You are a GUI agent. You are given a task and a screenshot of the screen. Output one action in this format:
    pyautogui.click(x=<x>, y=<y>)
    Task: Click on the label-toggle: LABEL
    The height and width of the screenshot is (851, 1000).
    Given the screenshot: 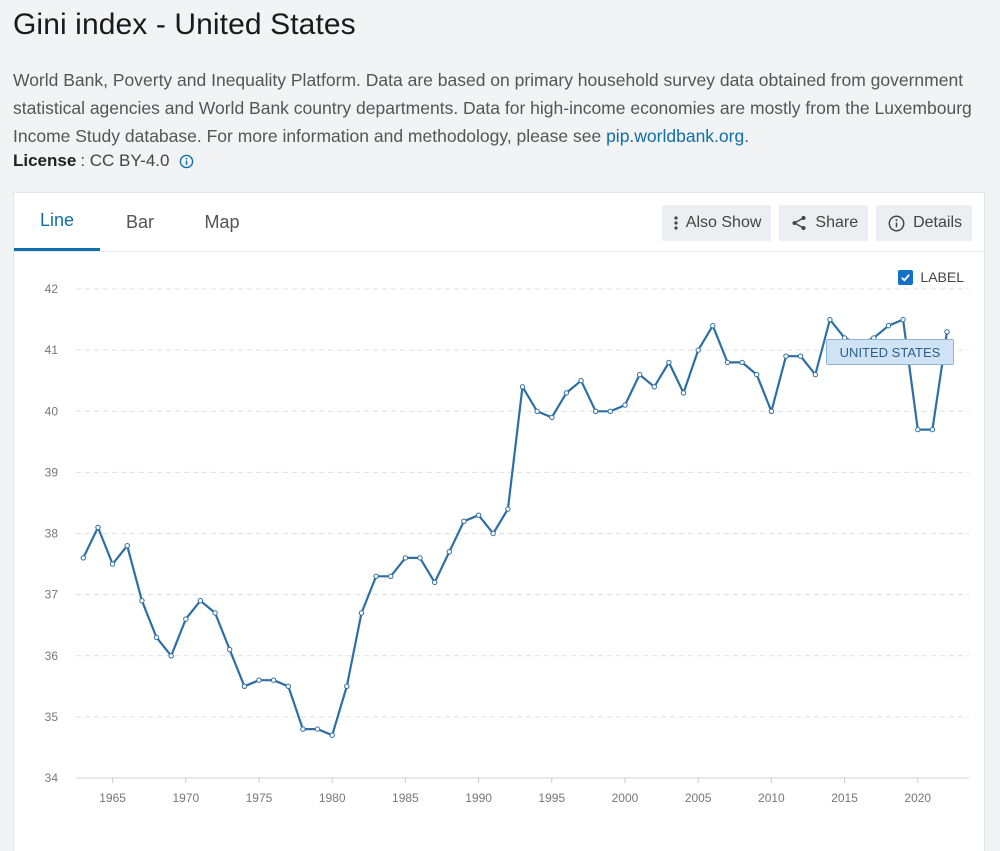 What is the action you would take?
    pyautogui.click(x=931, y=277)
    